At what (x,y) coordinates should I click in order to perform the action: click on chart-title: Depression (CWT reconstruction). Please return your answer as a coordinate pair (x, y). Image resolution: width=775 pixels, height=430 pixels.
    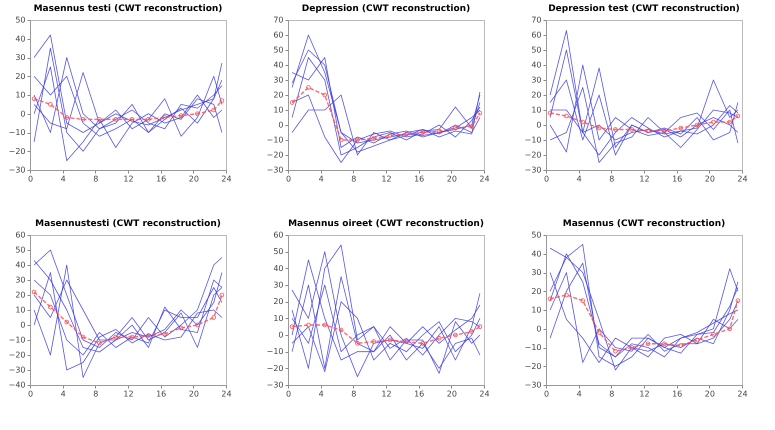
    Looking at the image, I should click on (386, 9).